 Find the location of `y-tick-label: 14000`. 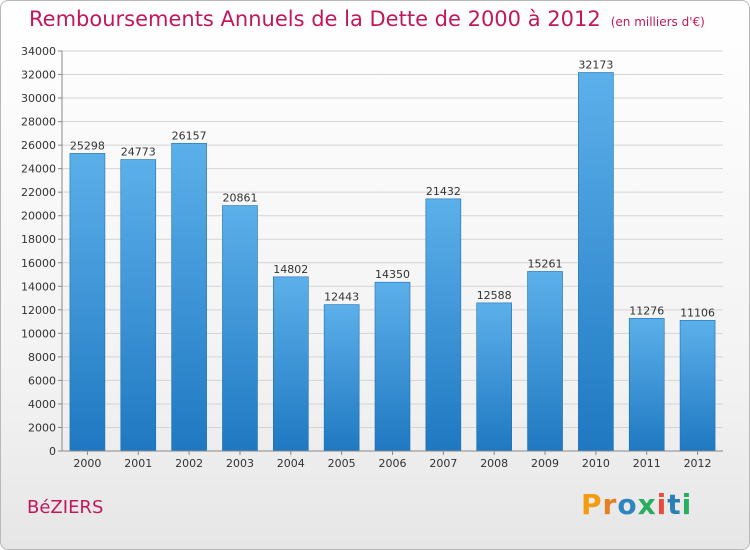

y-tick-label: 14000 is located at coordinates (38, 286).